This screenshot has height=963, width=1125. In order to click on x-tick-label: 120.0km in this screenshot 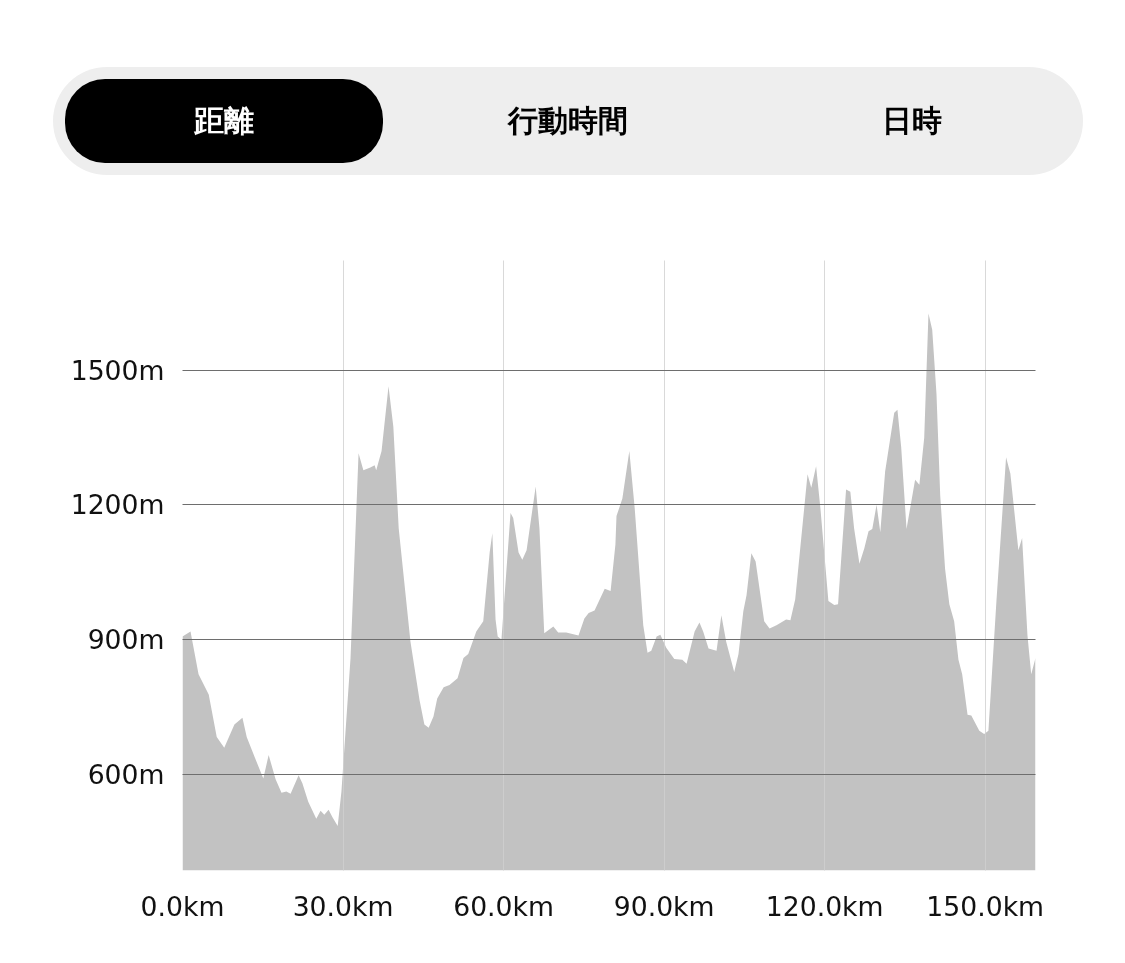, I will do `click(824, 906)`.